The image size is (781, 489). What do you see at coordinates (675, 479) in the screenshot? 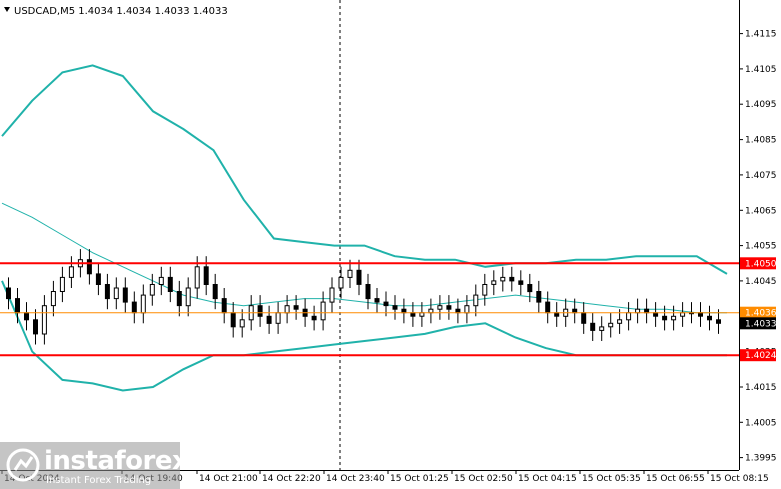
I see `time-tick-label: 15 Oct 06:55` at bounding box center [675, 479].